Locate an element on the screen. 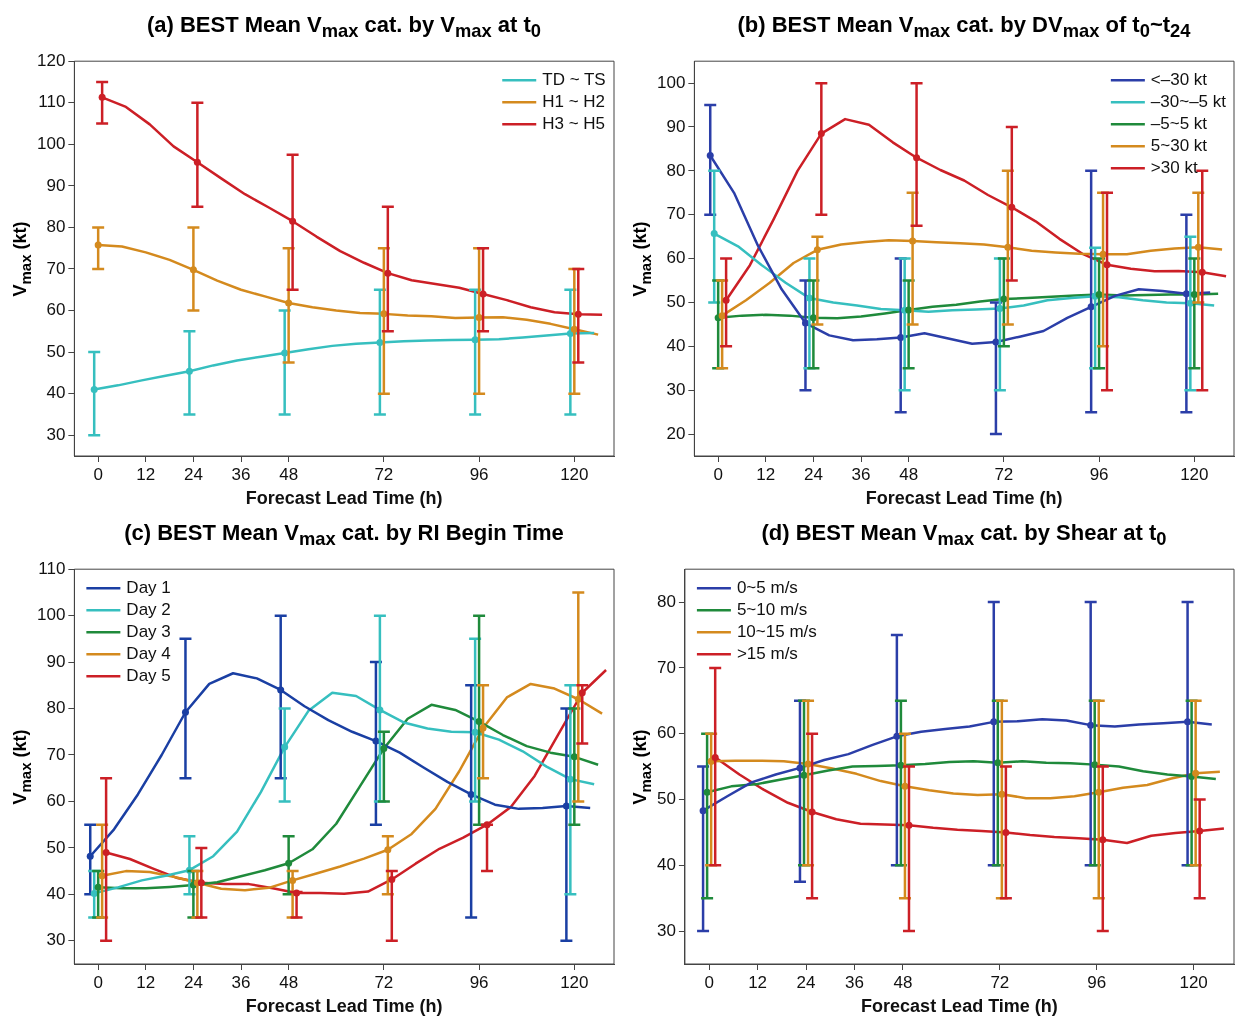 Image resolution: width=1249 pixels, height=1035 pixels. legend-label: Day 2 is located at coordinates (148, 609).